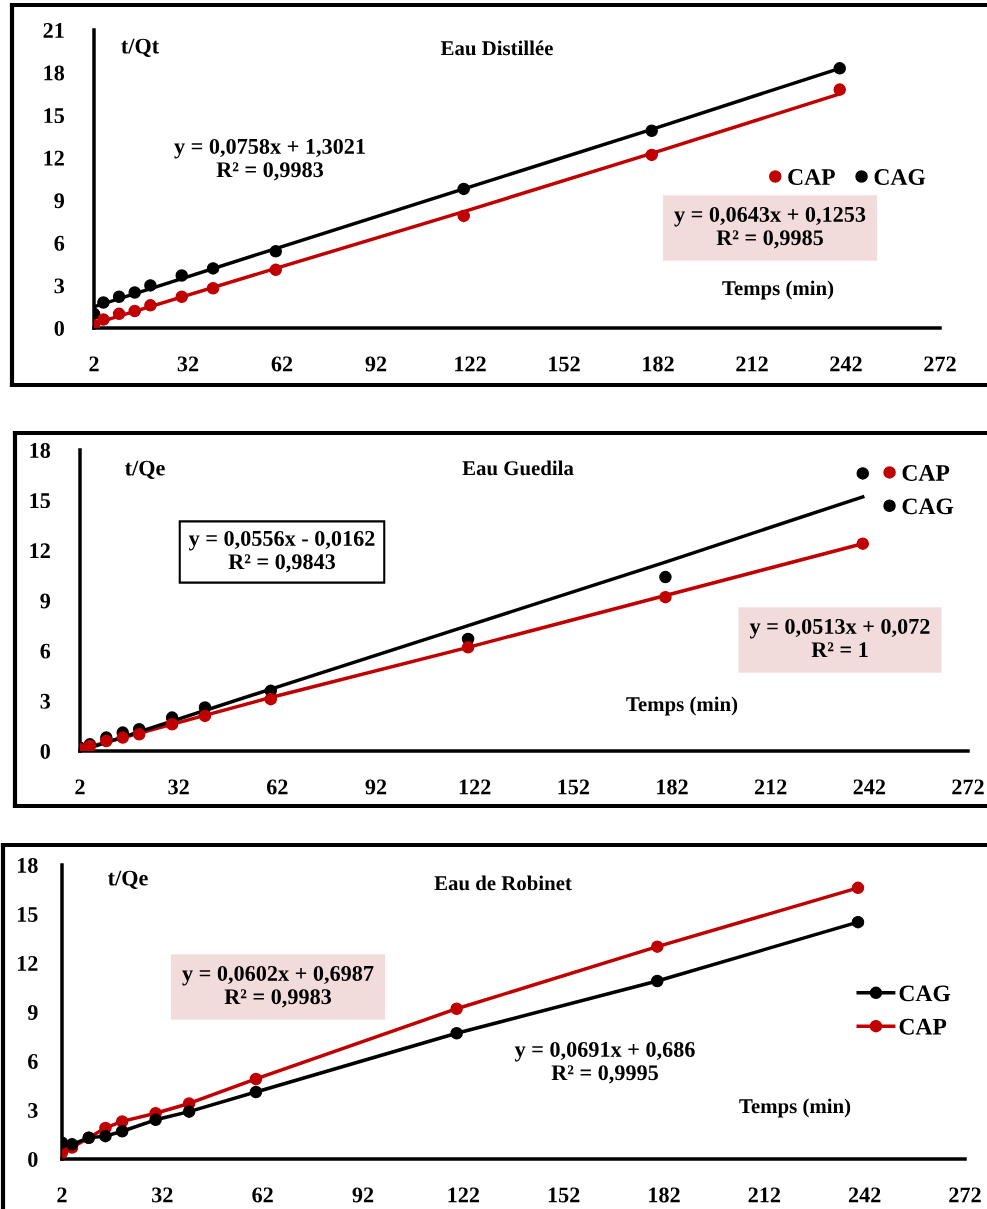  Describe the element at coordinates (281, 551) in the screenshot. I see `annotation: y = 0,0556x - 0,0162 R² = 0,9843` at that location.